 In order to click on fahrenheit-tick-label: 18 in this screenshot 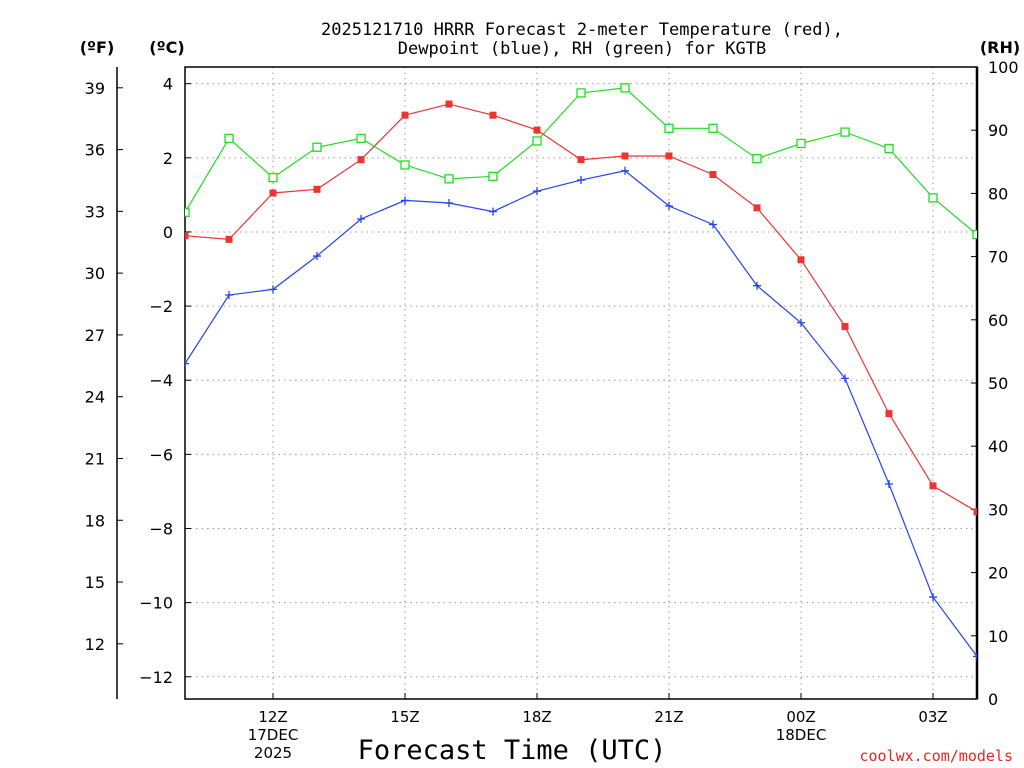, I will do `click(95, 520)`.